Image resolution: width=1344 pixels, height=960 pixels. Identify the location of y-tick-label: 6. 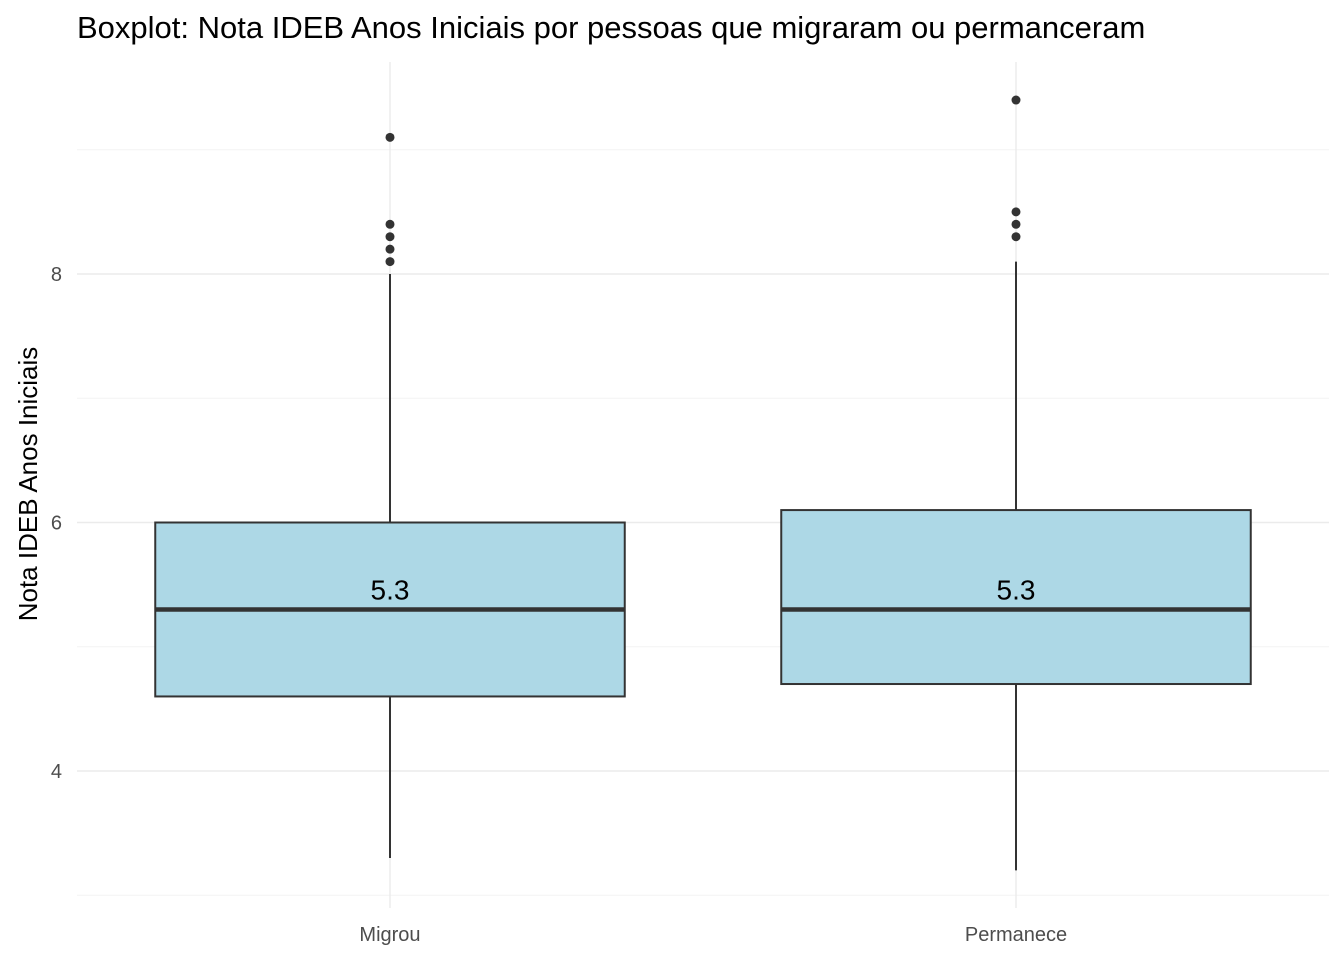
(56, 524).